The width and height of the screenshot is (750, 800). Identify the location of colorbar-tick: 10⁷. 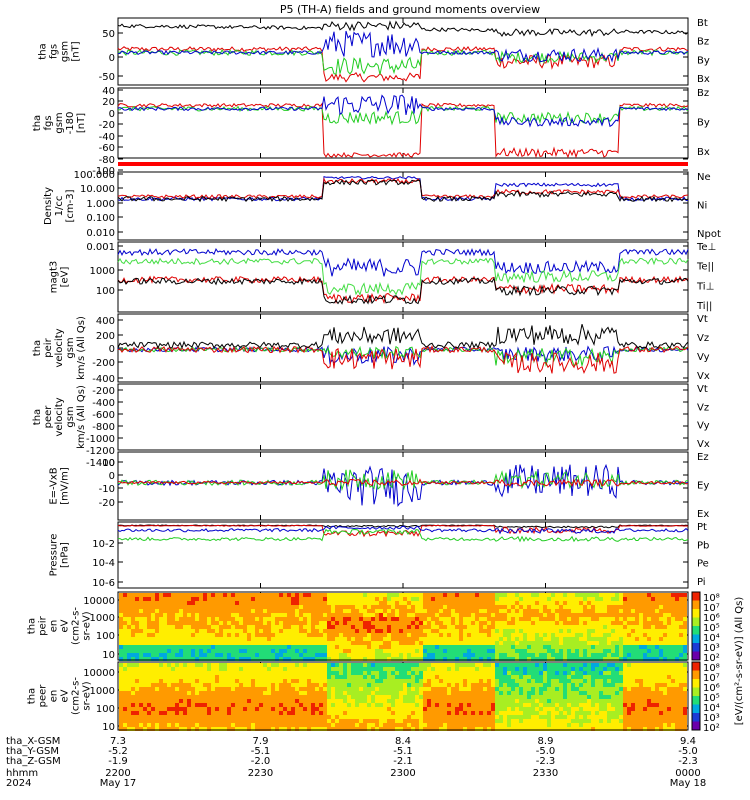
(711, 608).